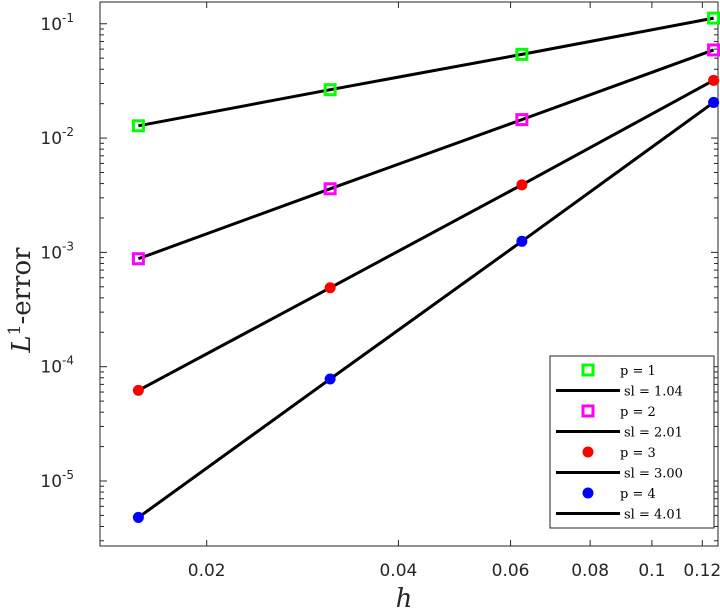  I want to click on legend-label: sl = 3.00, so click(653, 474).